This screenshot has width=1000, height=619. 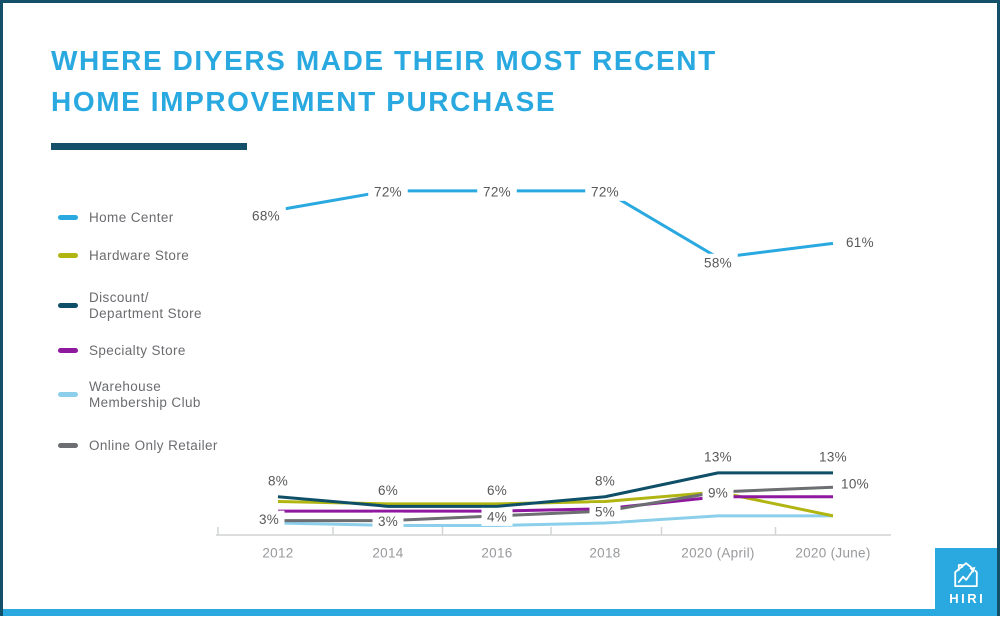 I want to click on legend-item-warehouse-membership-club: Warehouse Membership Club, so click(x=129, y=394).